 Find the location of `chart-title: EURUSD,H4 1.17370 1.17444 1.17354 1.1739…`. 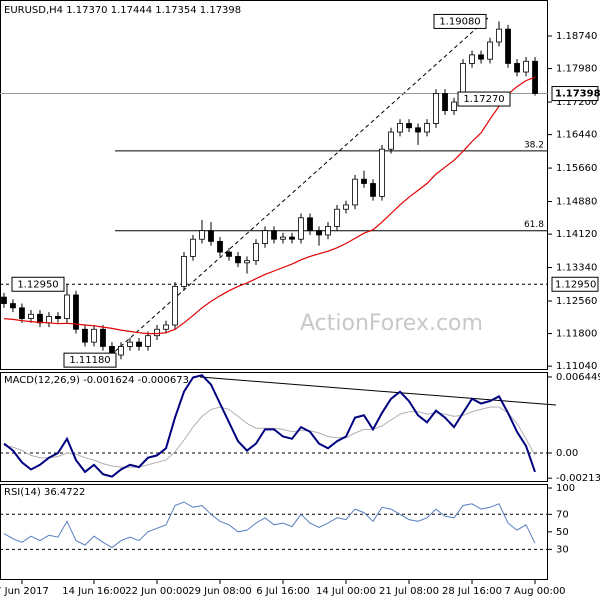

chart-title: EURUSD,H4 1.17370 1.17444 1.17354 1.1739… is located at coordinates (122, 10).